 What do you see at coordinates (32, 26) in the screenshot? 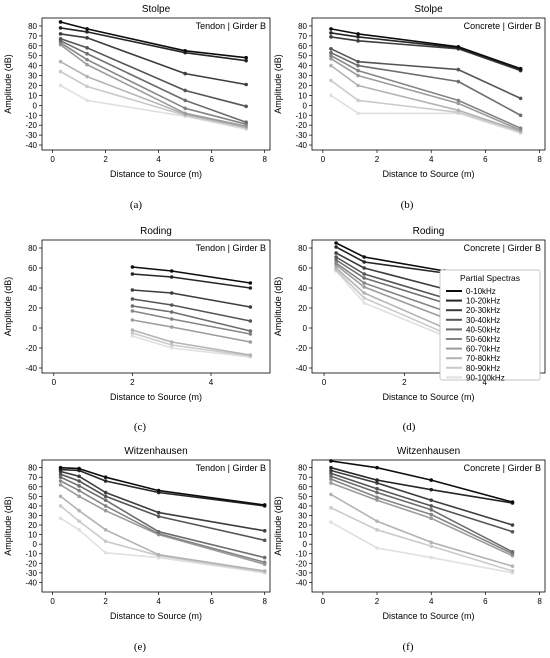
I see `y-tick-label: 80` at bounding box center [32, 26].